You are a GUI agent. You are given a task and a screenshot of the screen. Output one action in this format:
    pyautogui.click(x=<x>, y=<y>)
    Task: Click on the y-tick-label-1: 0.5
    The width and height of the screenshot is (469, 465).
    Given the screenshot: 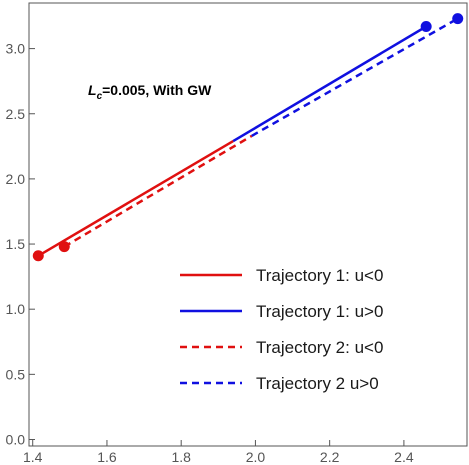 What is the action you would take?
    pyautogui.click(x=16, y=374)
    